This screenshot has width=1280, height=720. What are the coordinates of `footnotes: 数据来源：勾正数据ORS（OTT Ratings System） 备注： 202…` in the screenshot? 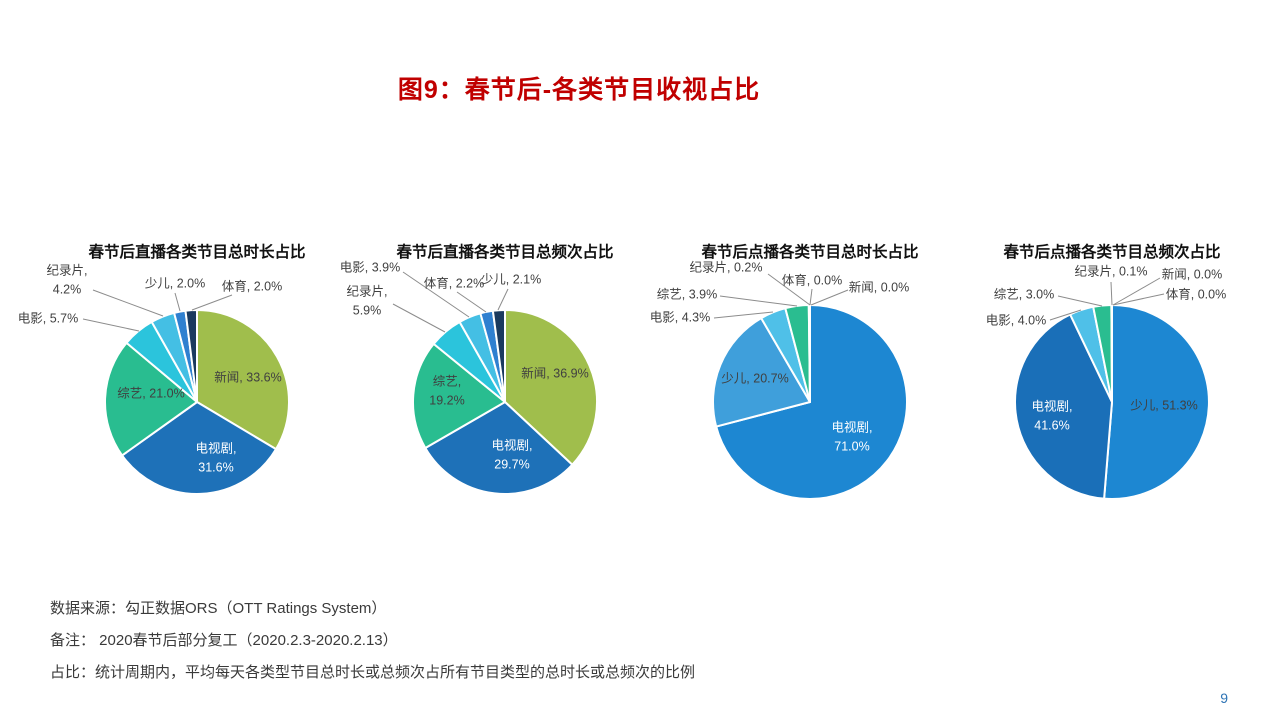 It's located at (372, 645).